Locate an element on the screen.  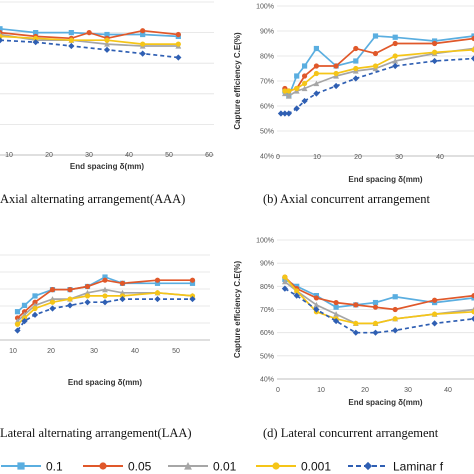
caption-a-text: Axial alternating arrangement(AAA) is located at coordinates (92, 199).